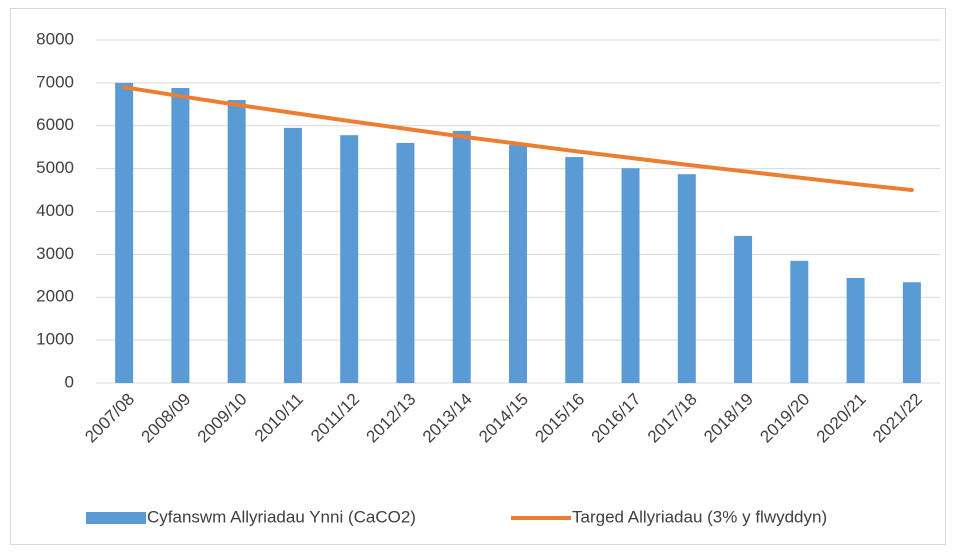 This screenshot has width=956, height=552. I want to click on y-tick-label: 5000, so click(55, 167).